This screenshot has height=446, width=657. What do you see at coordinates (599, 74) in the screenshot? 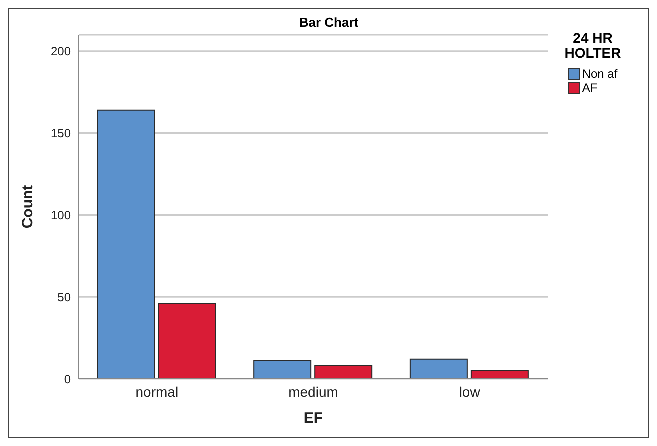
I see `legend-label: Non af` at bounding box center [599, 74].